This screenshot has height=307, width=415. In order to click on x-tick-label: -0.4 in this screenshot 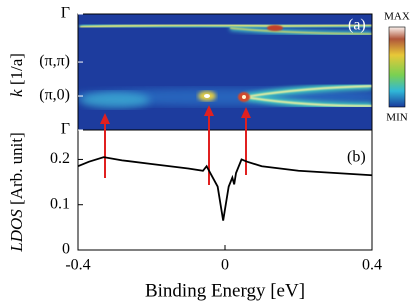, I will do `click(77, 265)`.